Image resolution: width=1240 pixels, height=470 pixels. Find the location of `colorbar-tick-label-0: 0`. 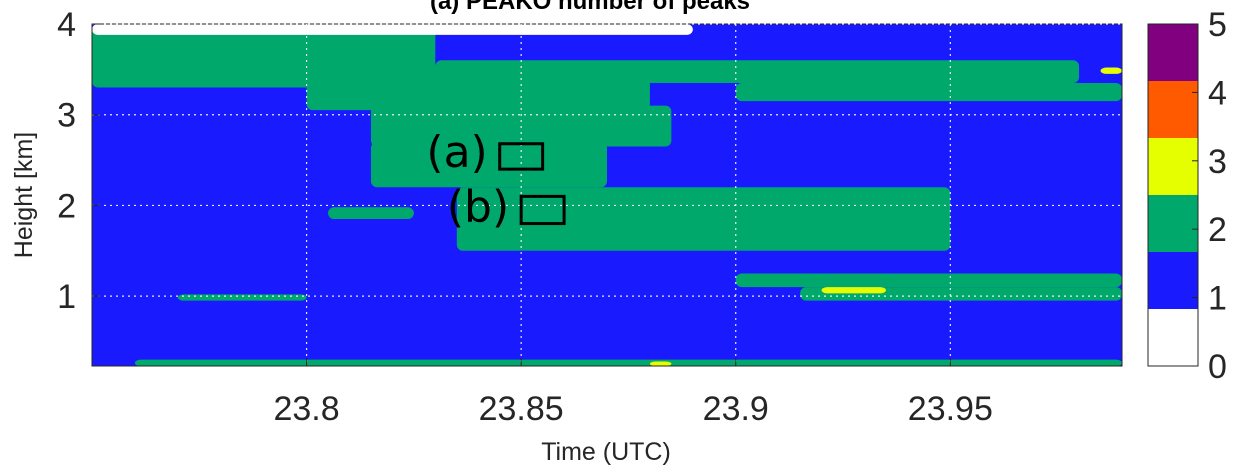

colorbar-tick-label-0: 0 is located at coordinates (1217, 367).